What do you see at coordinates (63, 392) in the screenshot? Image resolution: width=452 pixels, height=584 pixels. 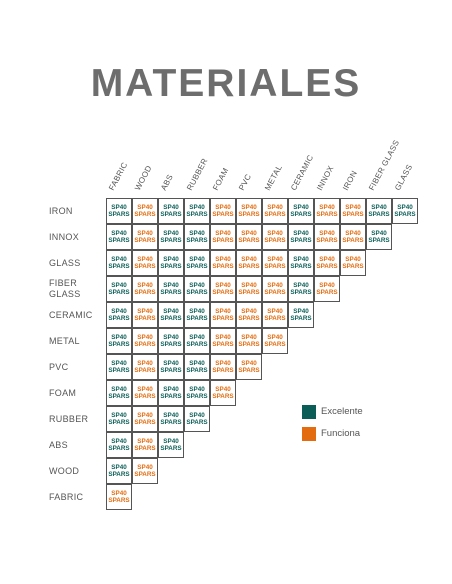 I see `row-label-foam: FOAM` at bounding box center [63, 392].